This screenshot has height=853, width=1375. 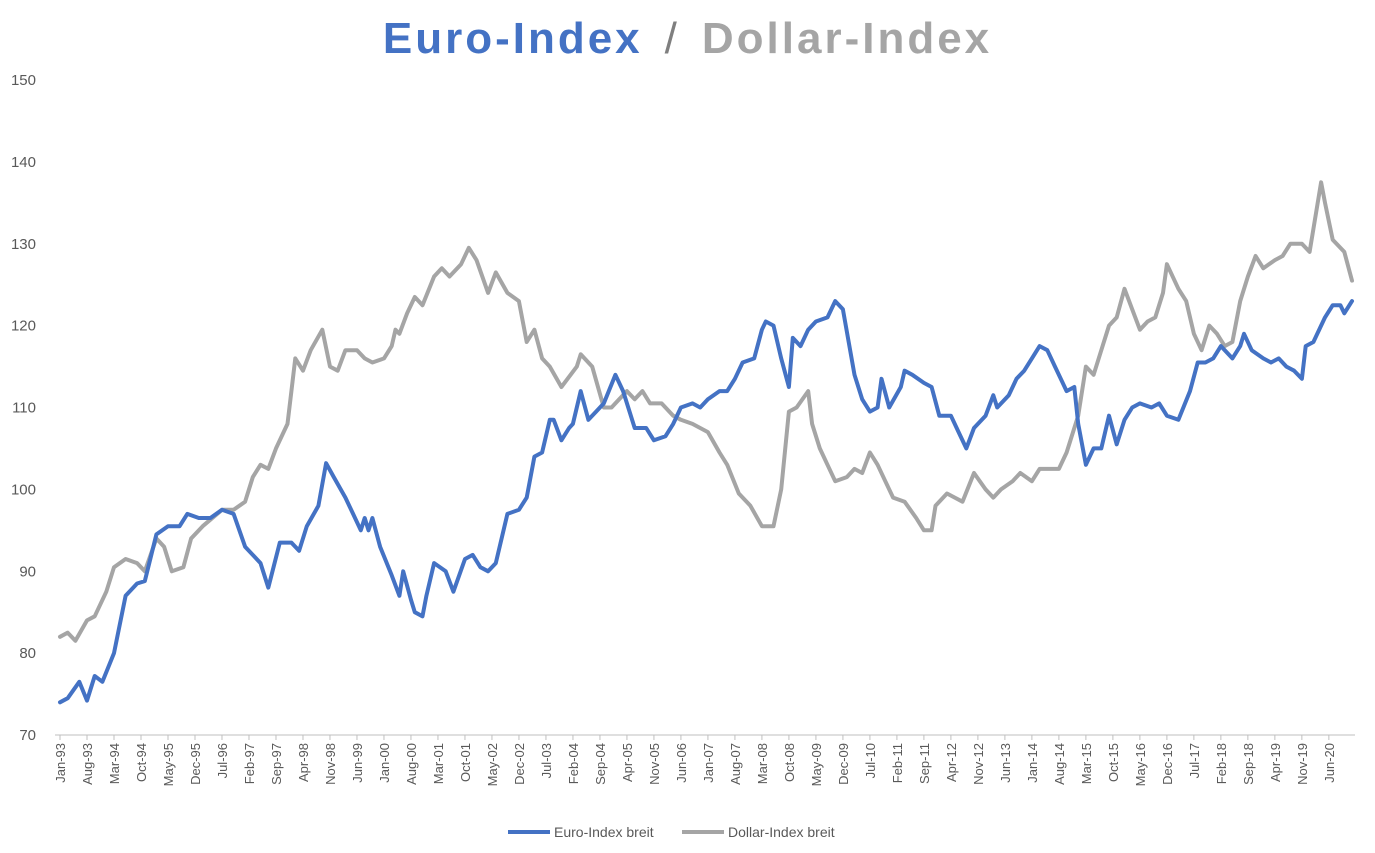 What do you see at coordinates (330, 764) in the screenshot?
I see `x-tick-label: Nov-98` at bounding box center [330, 764].